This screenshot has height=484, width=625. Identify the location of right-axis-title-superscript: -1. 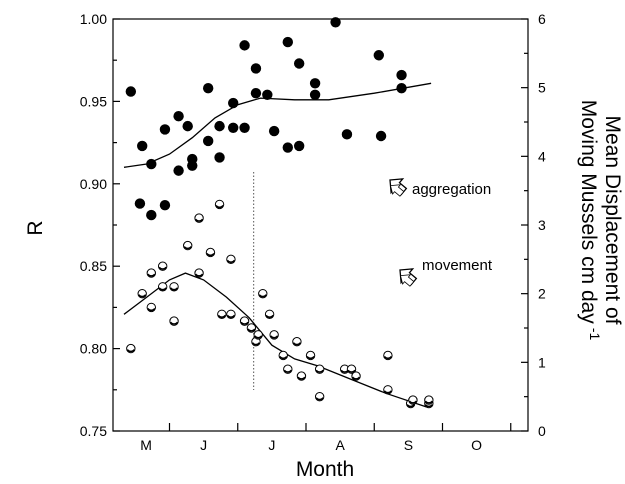
(595, 334).